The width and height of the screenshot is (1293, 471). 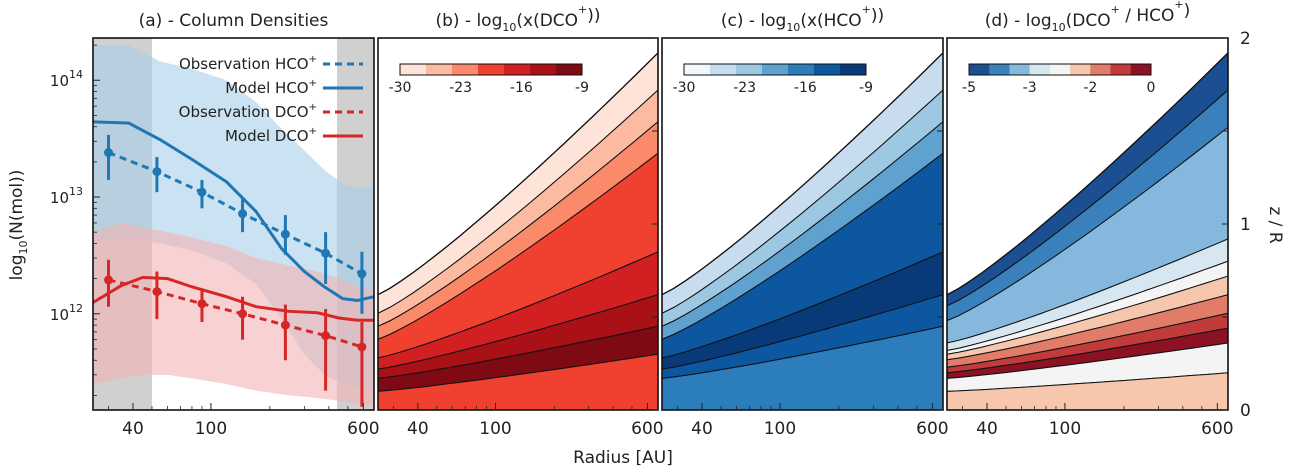 I want to click on panel-title: (b) - log10(x(DCO+)), so click(x=517, y=18).